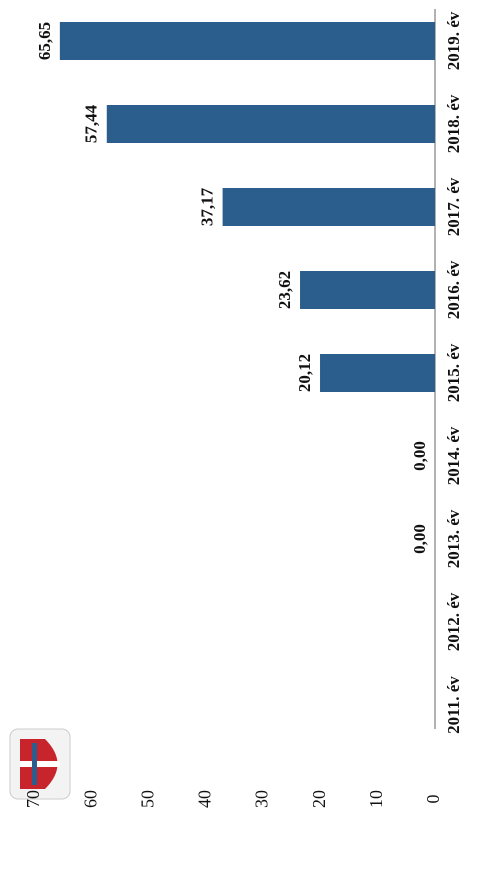  Describe the element at coordinates (207, 206) in the screenshot. I see `value-label: 37,17` at that location.